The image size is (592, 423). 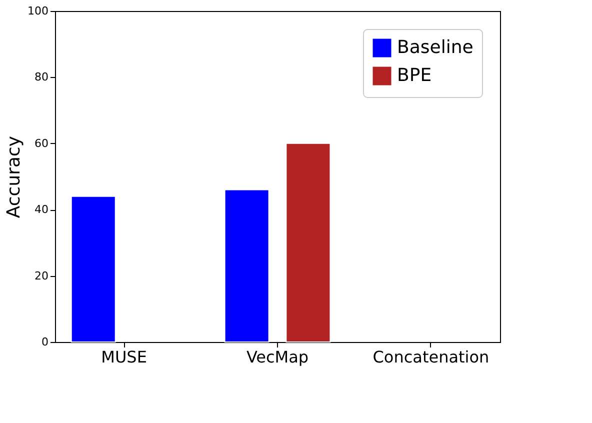 What do you see at coordinates (41, 209) in the screenshot?
I see `y-tick-label: 40` at bounding box center [41, 209].